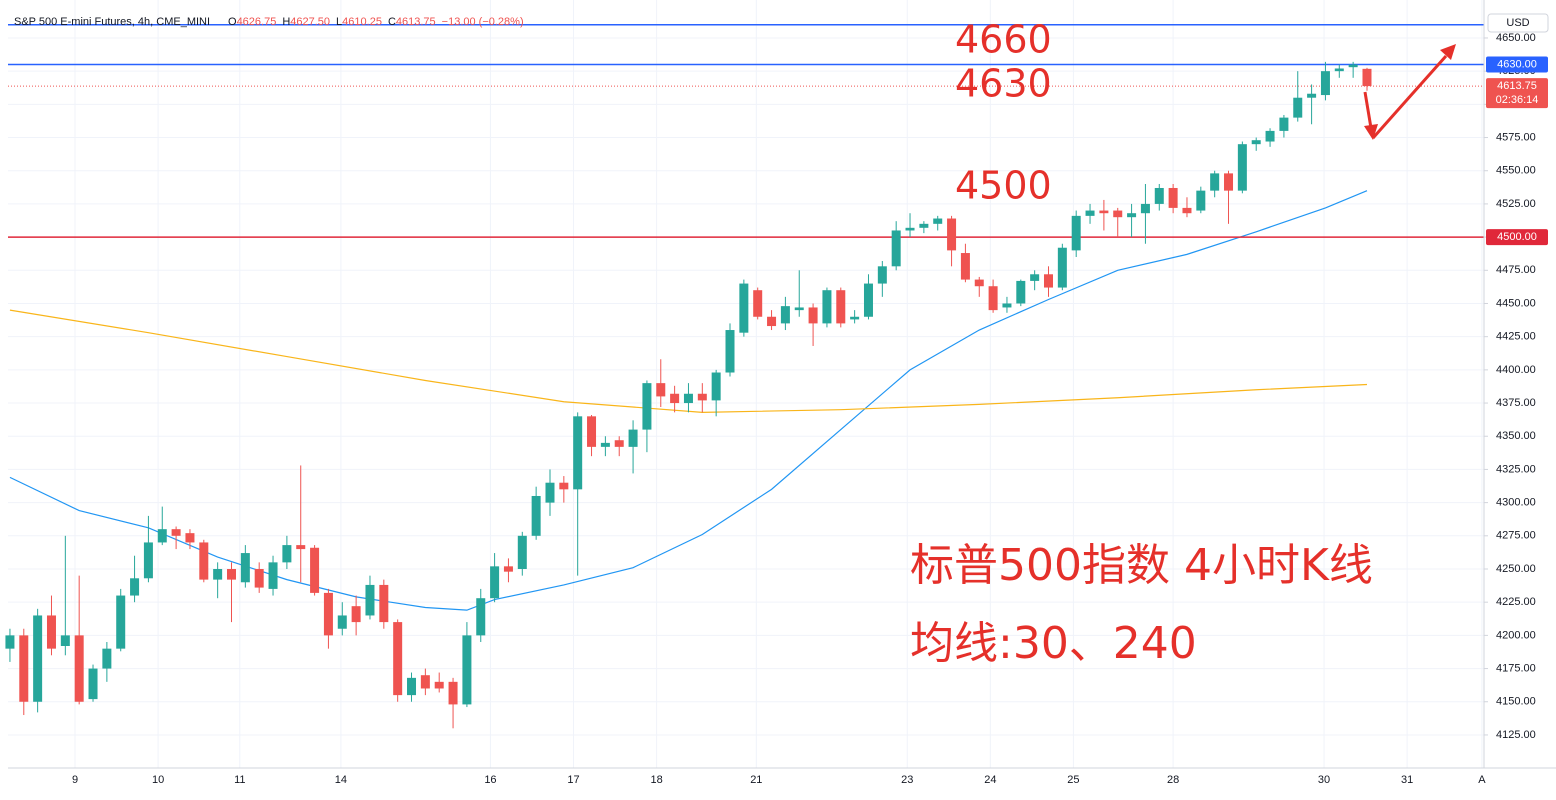  I want to click on level-label: 4500.00, so click(1517, 237).